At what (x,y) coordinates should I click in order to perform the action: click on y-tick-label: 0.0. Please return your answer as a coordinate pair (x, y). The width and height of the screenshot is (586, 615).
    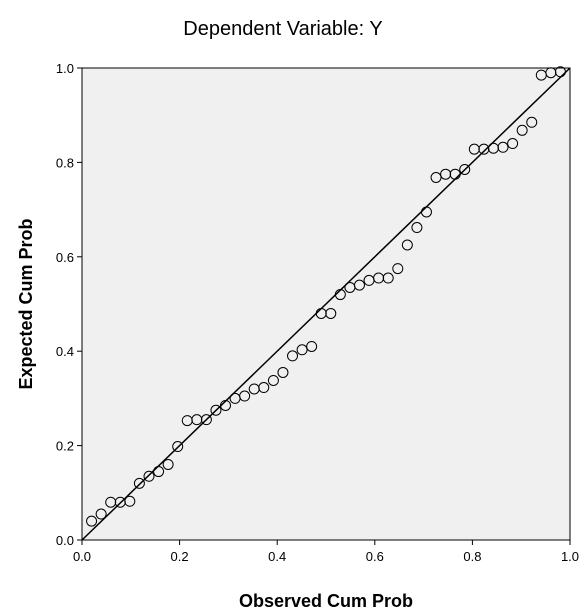
    Looking at the image, I should click on (65, 540).